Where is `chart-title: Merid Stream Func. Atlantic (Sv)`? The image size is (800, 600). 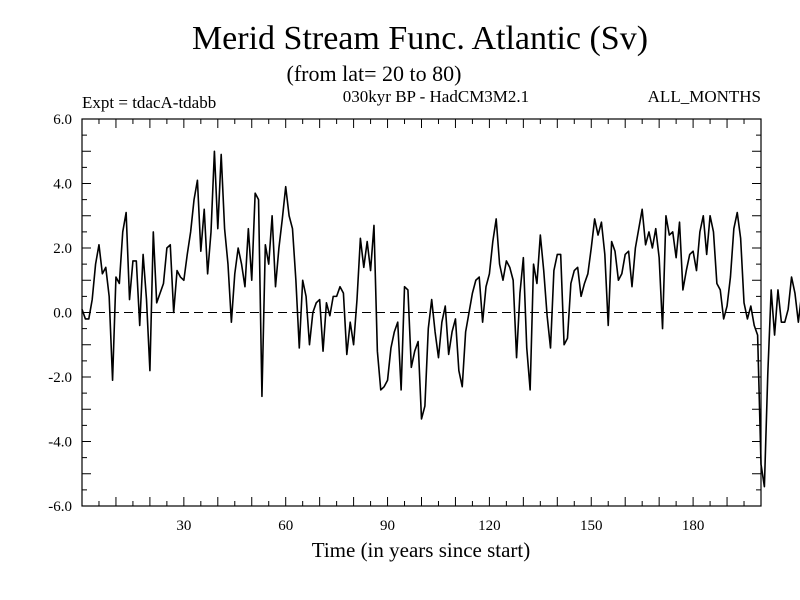
chart-title: Merid Stream Func. Atlantic (Sv) is located at coordinates (420, 38).